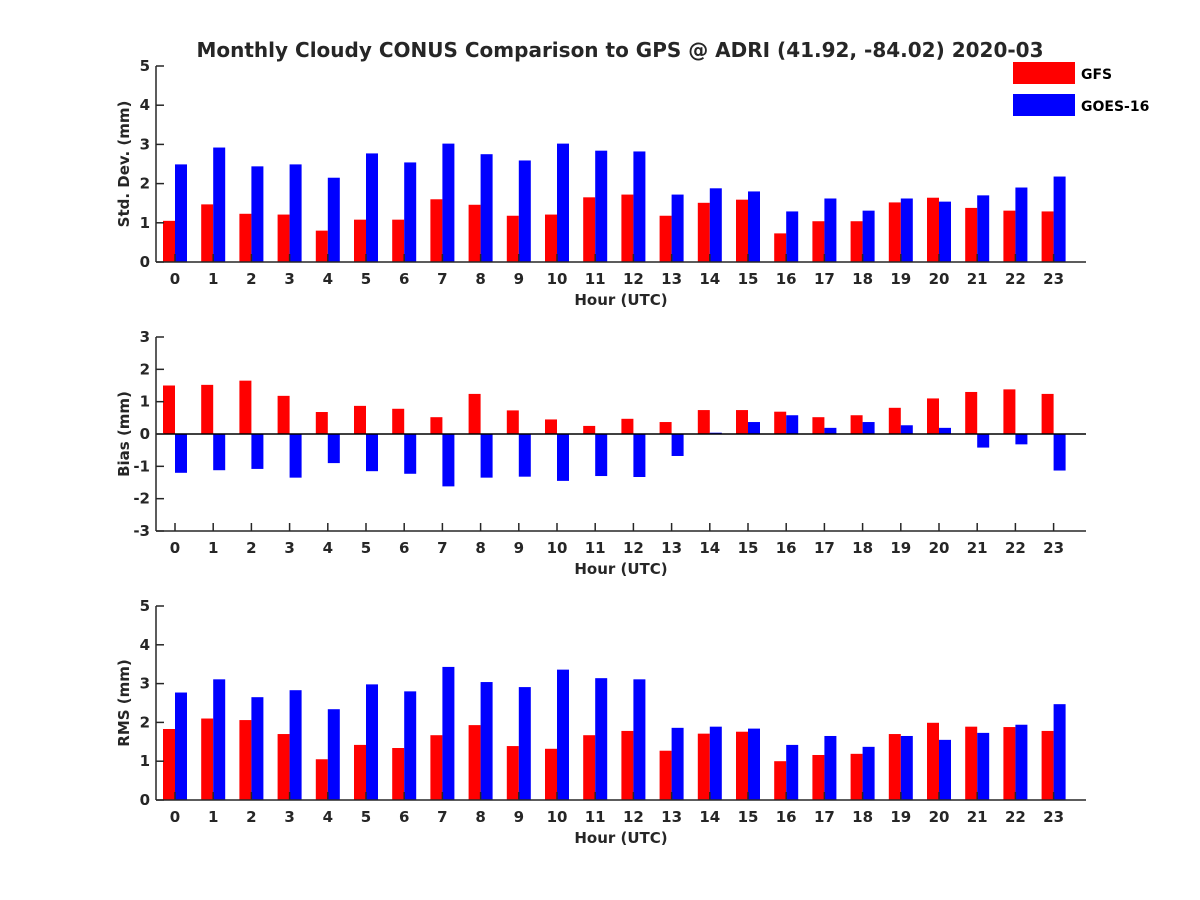 This screenshot has width=1200, height=900. Describe the element at coordinates (486, 456) in the screenshot. I see `bar-p1-s1-h8` at that location.